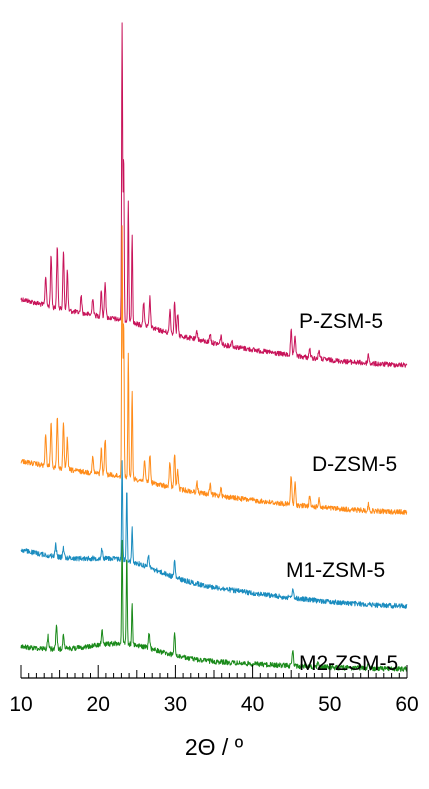 The image size is (429, 789). What do you see at coordinates (214, 747) in the screenshot?
I see `x-axis-title: 2Θ / º` at bounding box center [214, 747].